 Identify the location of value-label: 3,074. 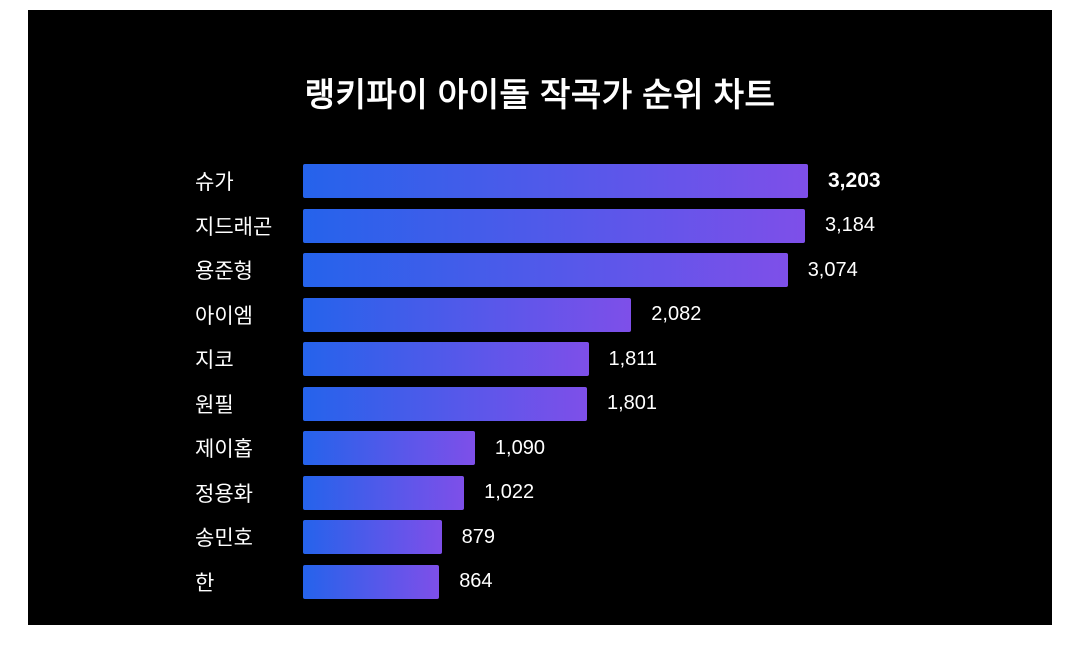
(832, 269).